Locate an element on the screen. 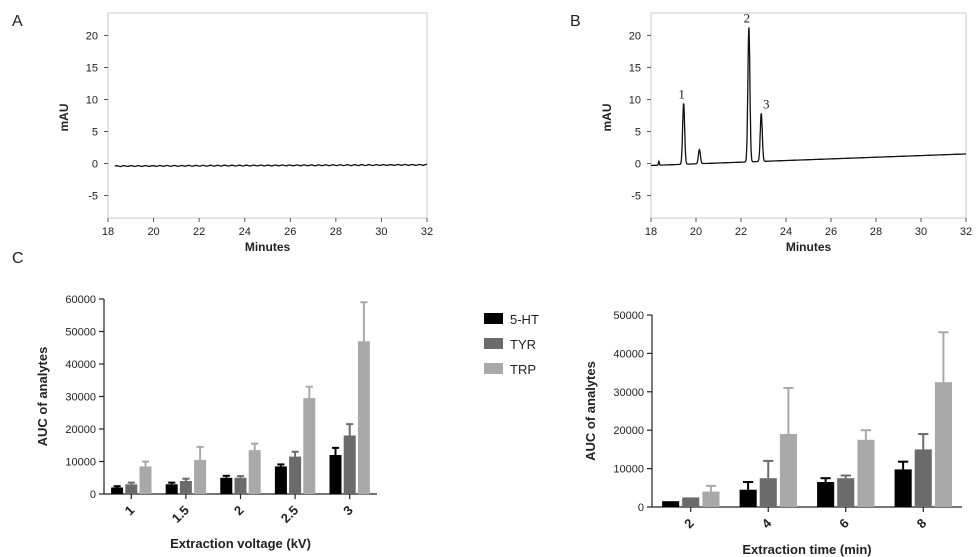 This screenshot has height=557, width=976. x-tick-label: 6 is located at coordinates (844, 524).